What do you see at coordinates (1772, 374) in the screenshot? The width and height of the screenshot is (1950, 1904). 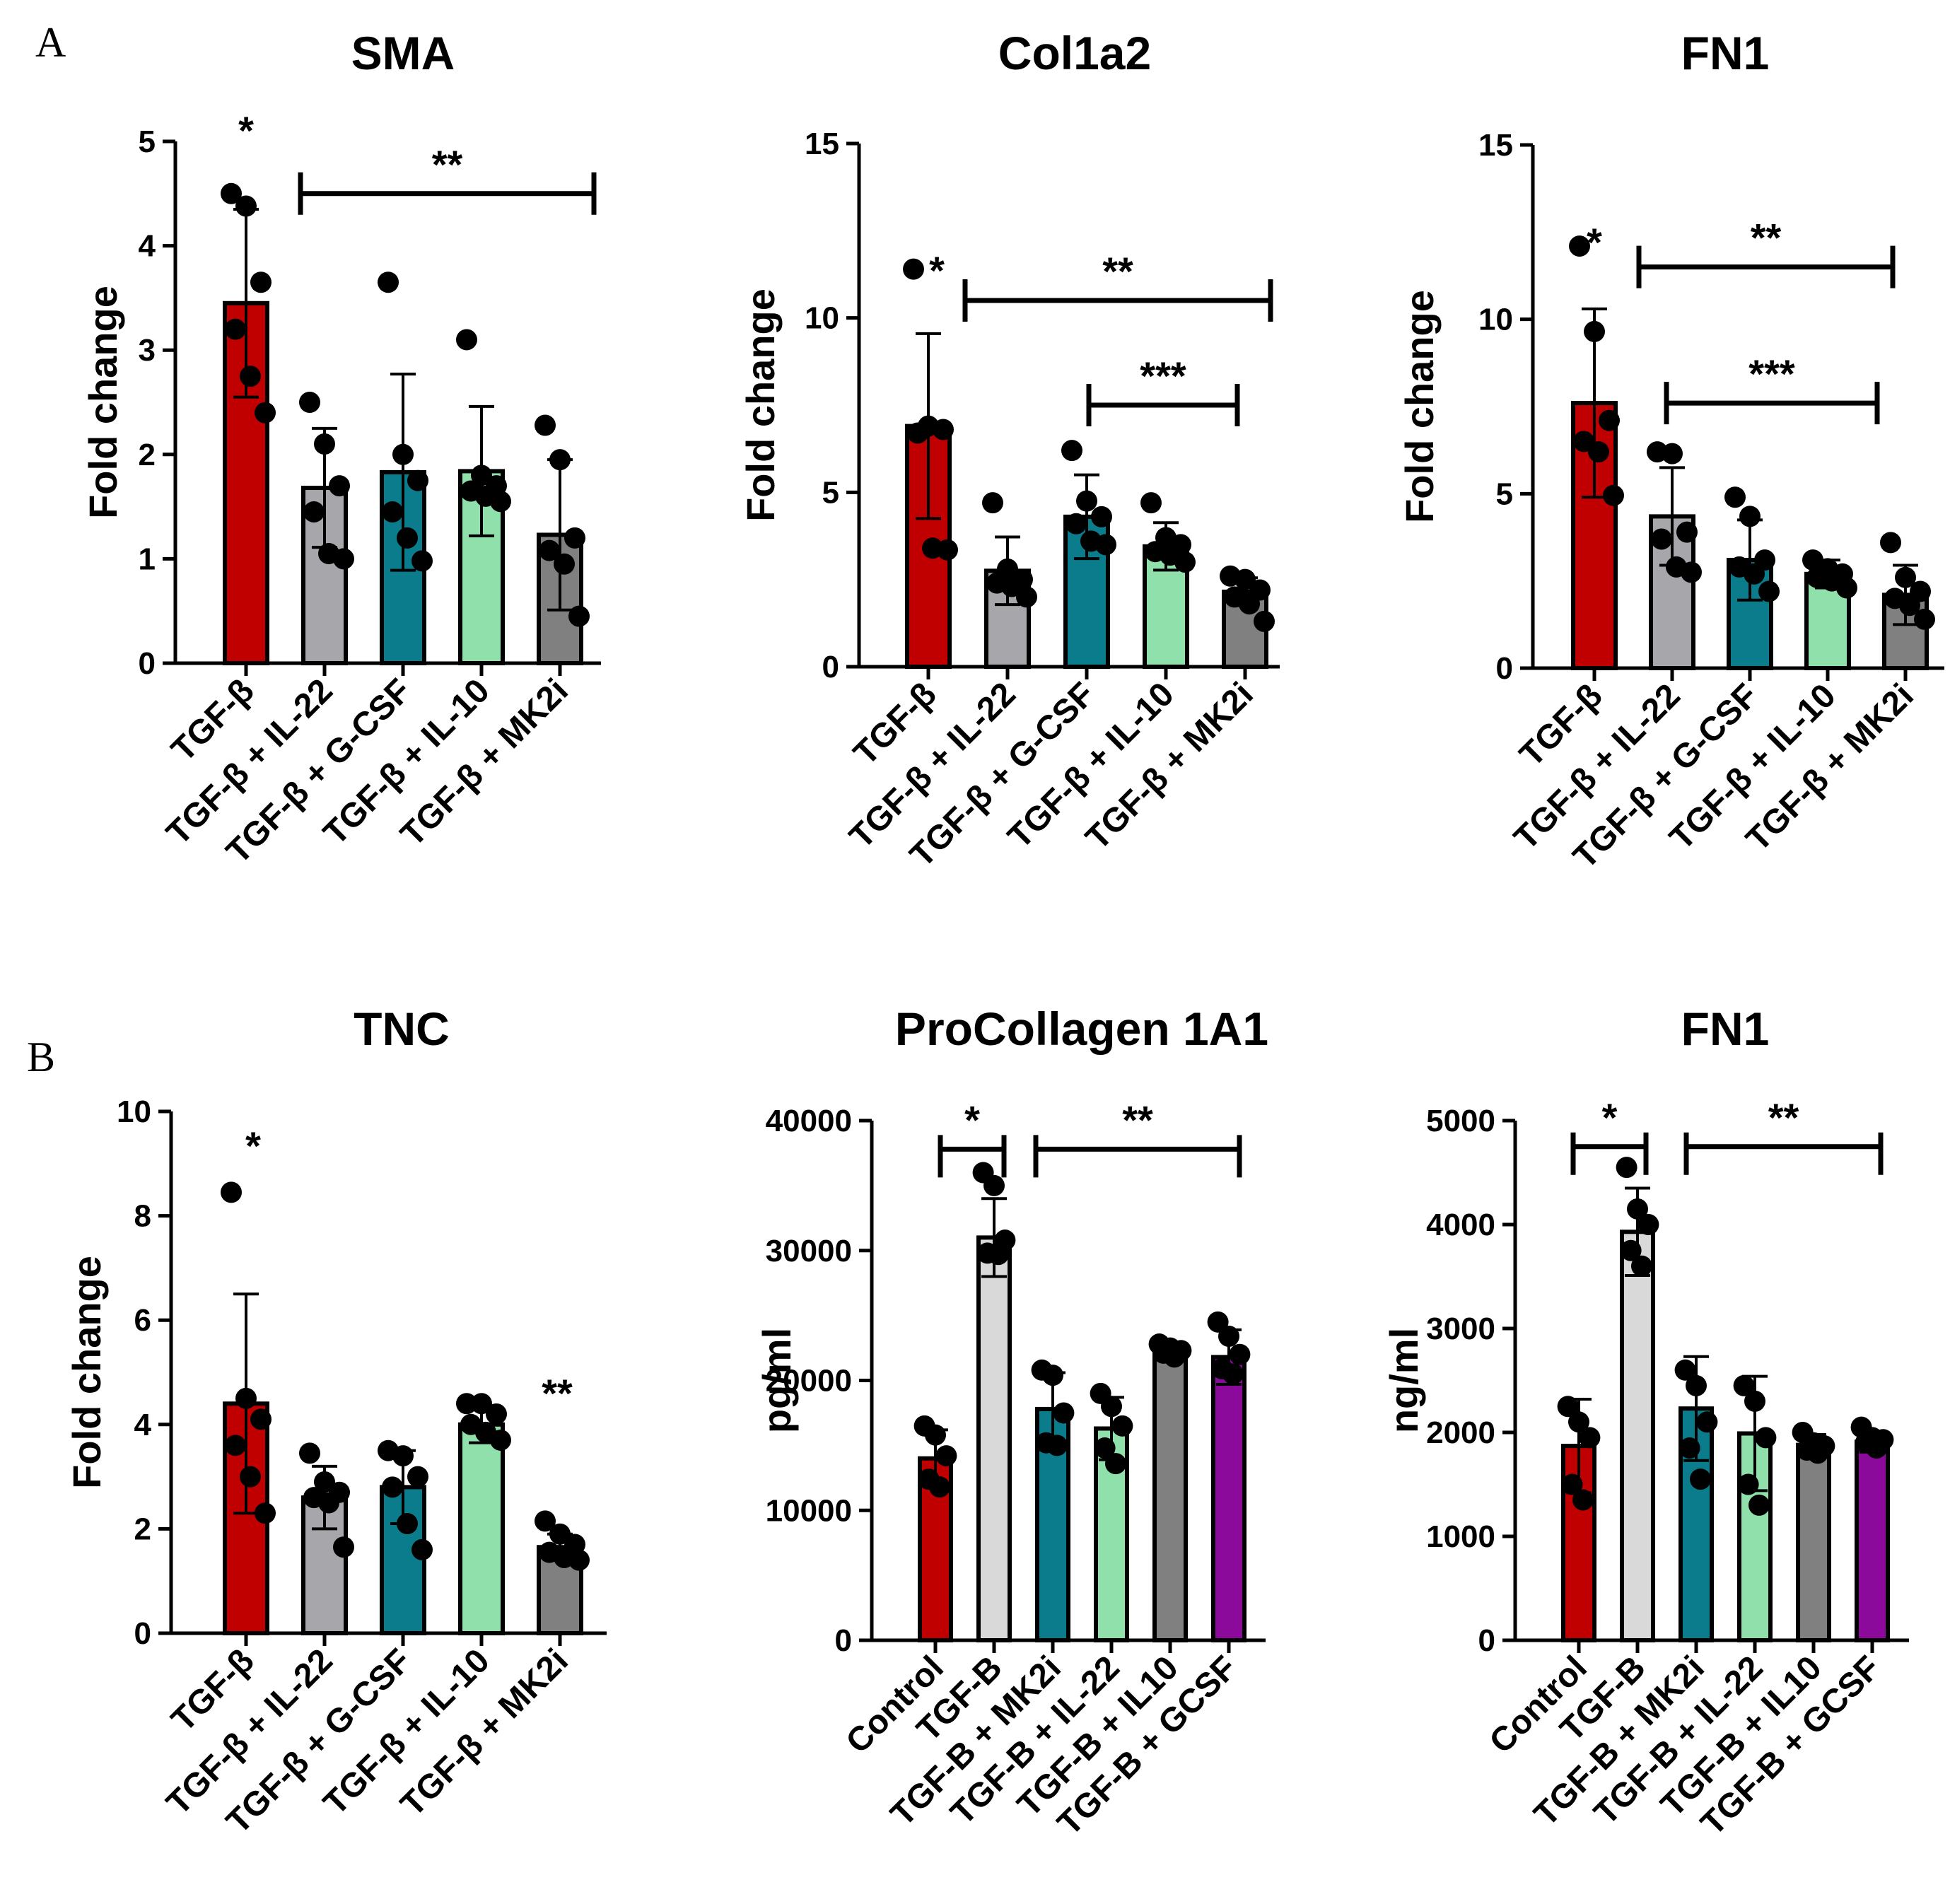 I see `bracket-label: ***` at bounding box center [1772, 374].